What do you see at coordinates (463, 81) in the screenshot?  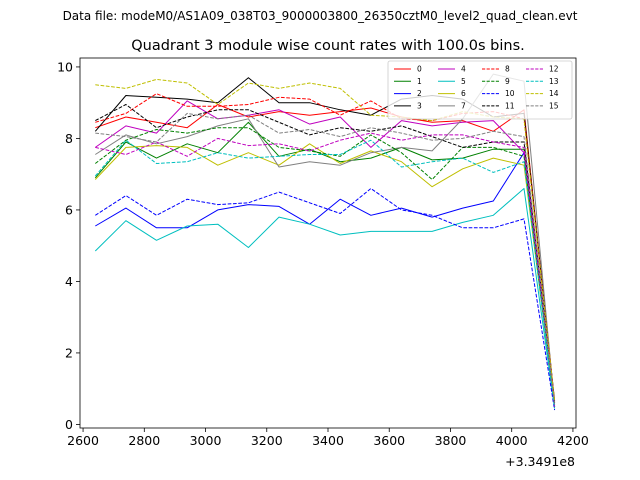 I see `legend-label-5: 5` at bounding box center [463, 81].